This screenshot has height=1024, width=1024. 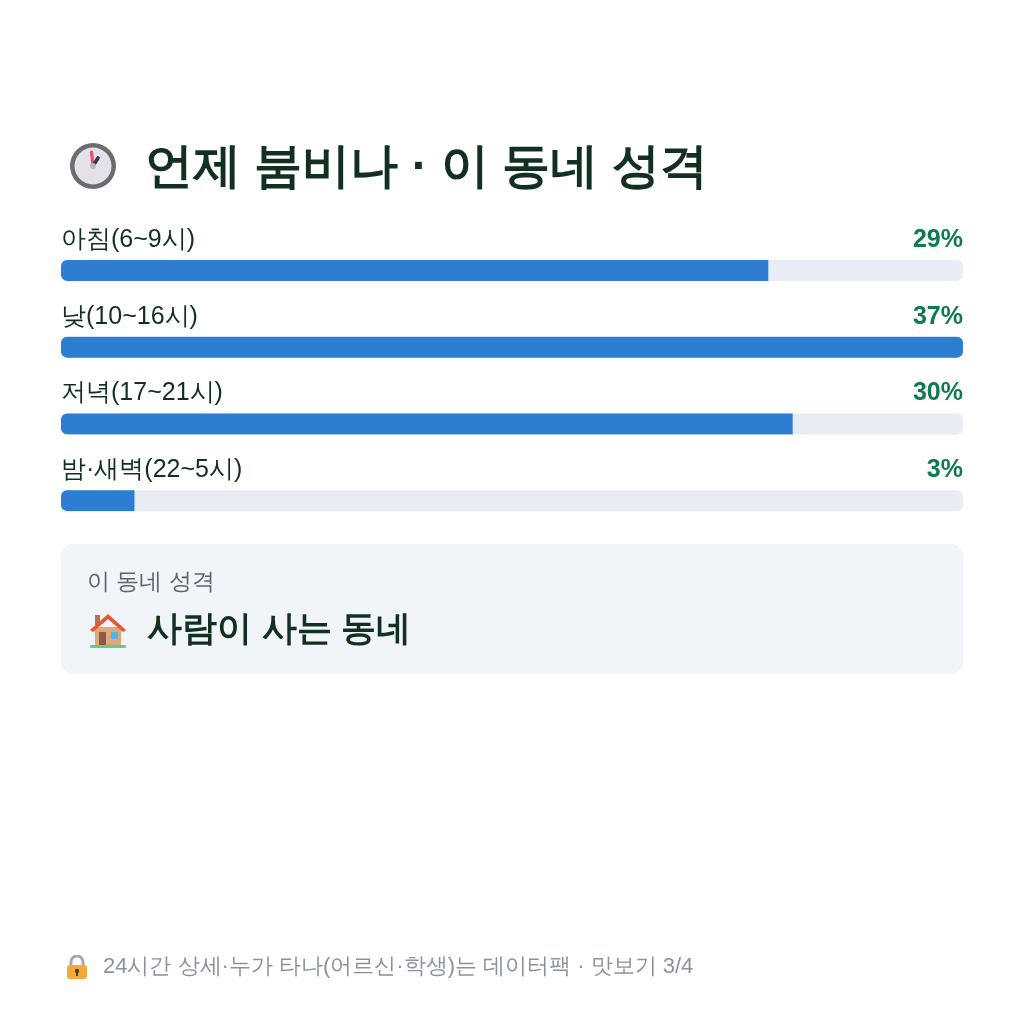 I want to click on chart-title: 언제 붐비나 · 이 동네 성격, so click(x=426, y=166).